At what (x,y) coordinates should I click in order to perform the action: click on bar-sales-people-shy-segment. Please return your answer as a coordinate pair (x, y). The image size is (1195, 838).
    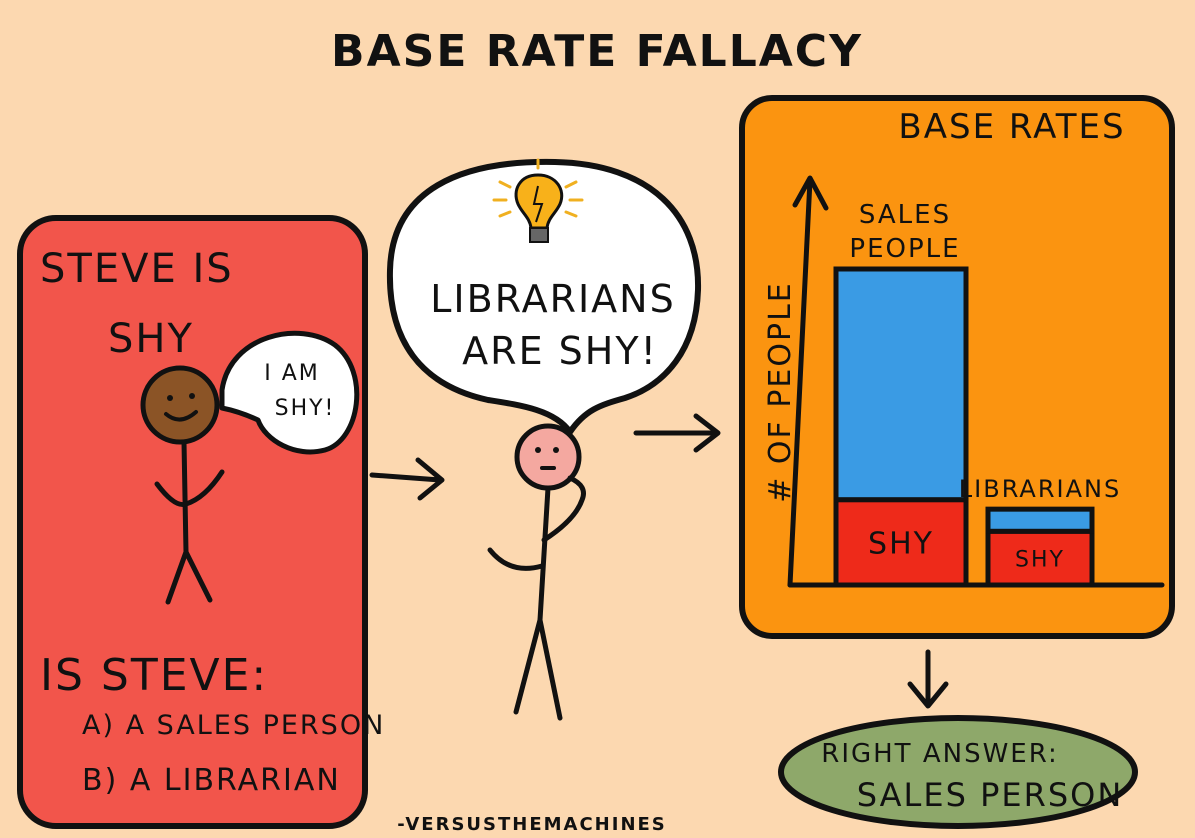
    Looking at the image, I should click on (901, 542).